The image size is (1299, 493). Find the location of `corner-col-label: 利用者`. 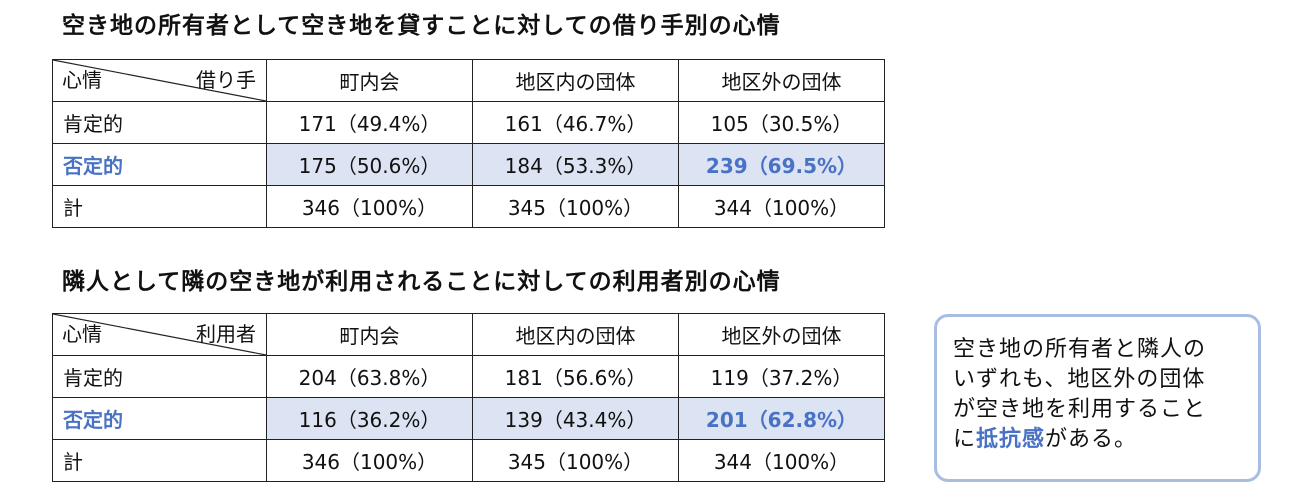

corner-col-label: 利用者 is located at coordinates (226, 334).